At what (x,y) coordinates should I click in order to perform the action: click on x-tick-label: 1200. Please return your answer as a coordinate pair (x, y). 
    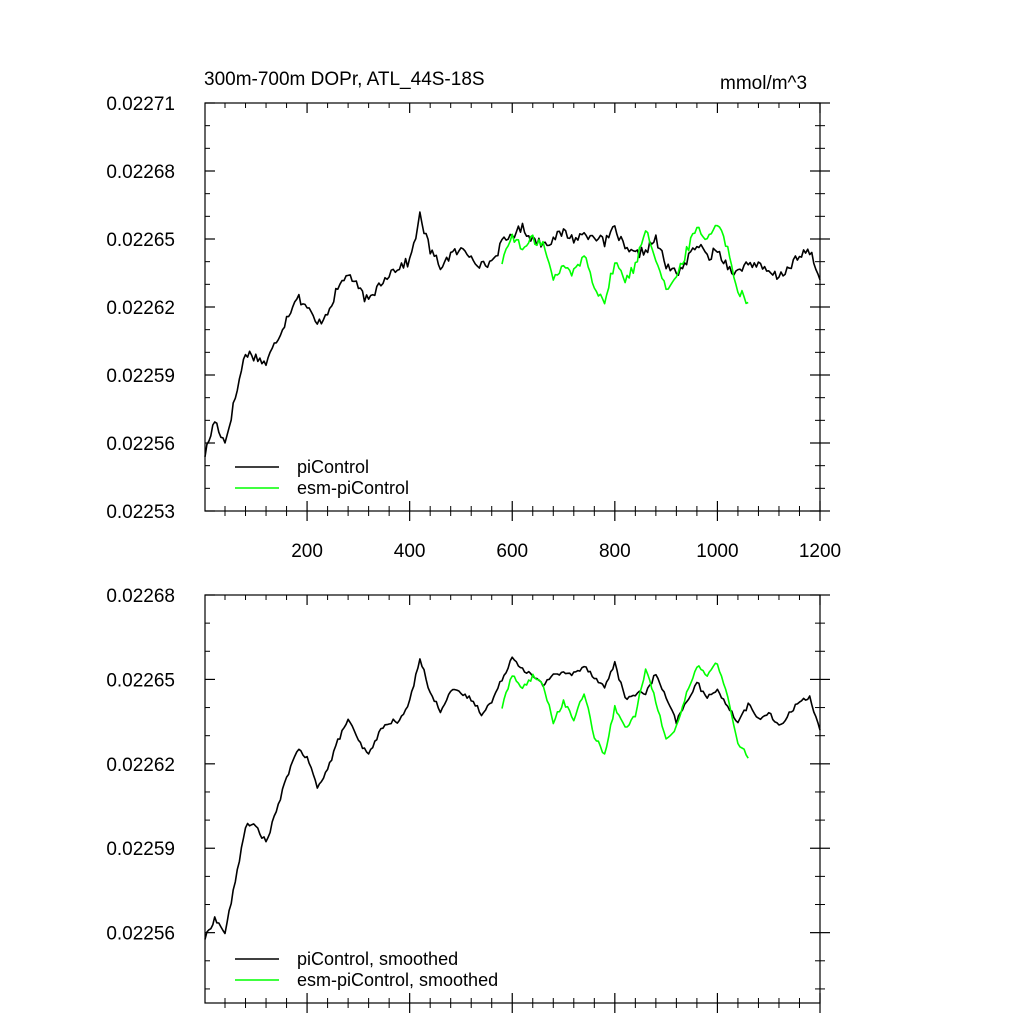
    Looking at the image, I should click on (820, 551).